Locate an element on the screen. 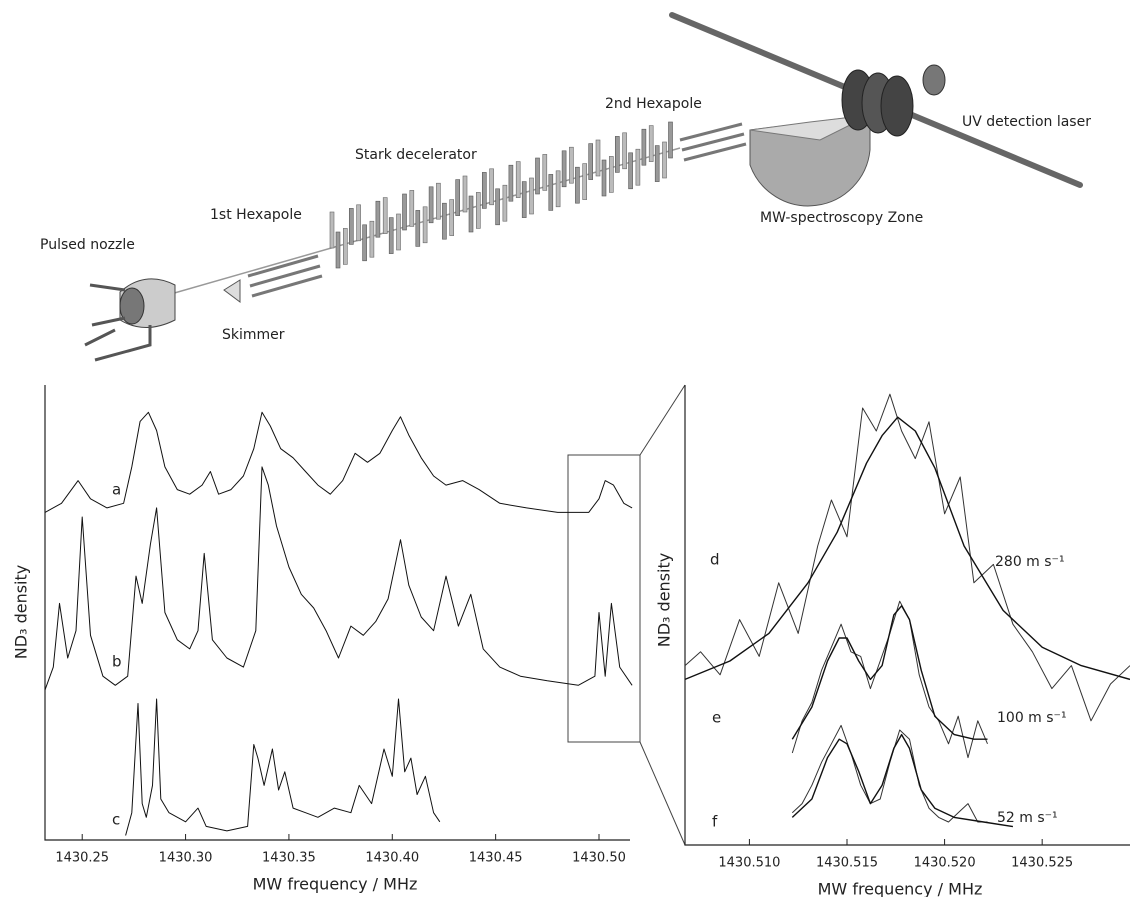  detector is located at coordinates (934, 80).